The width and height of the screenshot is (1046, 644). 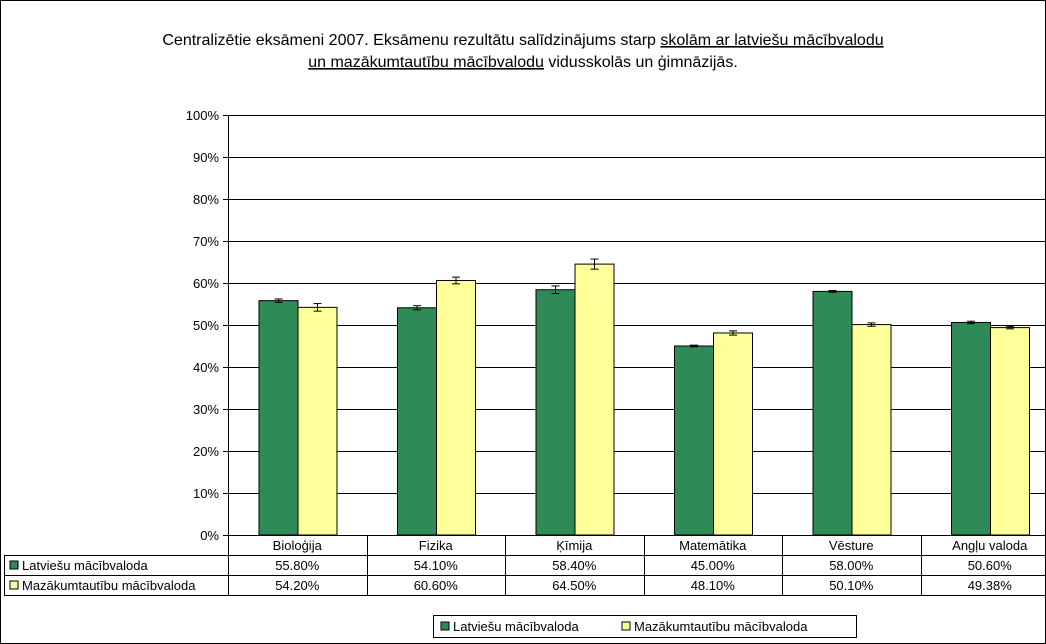 What do you see at coordinates (297, 585) in the screenshot?
I see `table-value-cell: 54.20%` at bounding box center [297, 585].